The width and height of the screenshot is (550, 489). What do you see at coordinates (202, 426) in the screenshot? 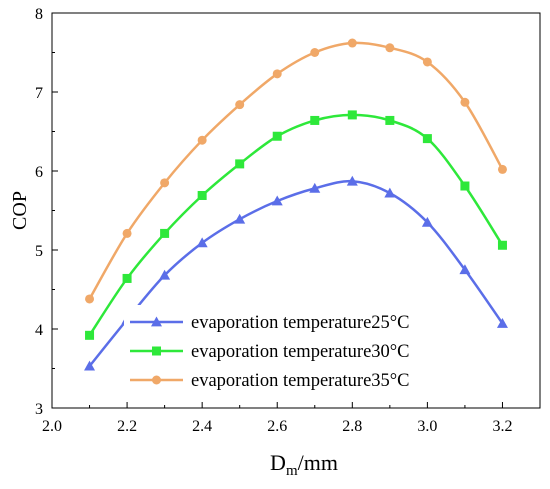
I see `x-tick-label: 2.4` at bounding box center [202, 426].